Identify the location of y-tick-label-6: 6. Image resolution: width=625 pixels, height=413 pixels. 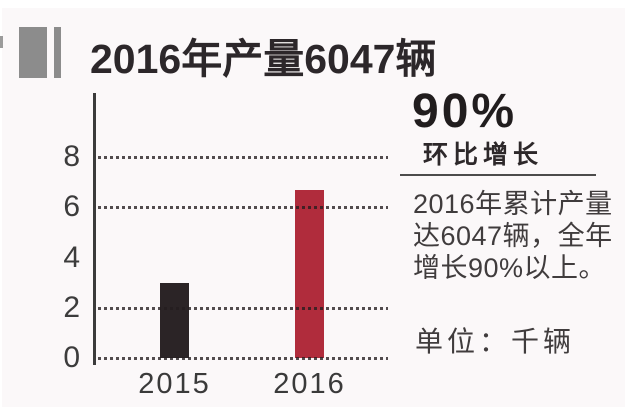
(71, 206).